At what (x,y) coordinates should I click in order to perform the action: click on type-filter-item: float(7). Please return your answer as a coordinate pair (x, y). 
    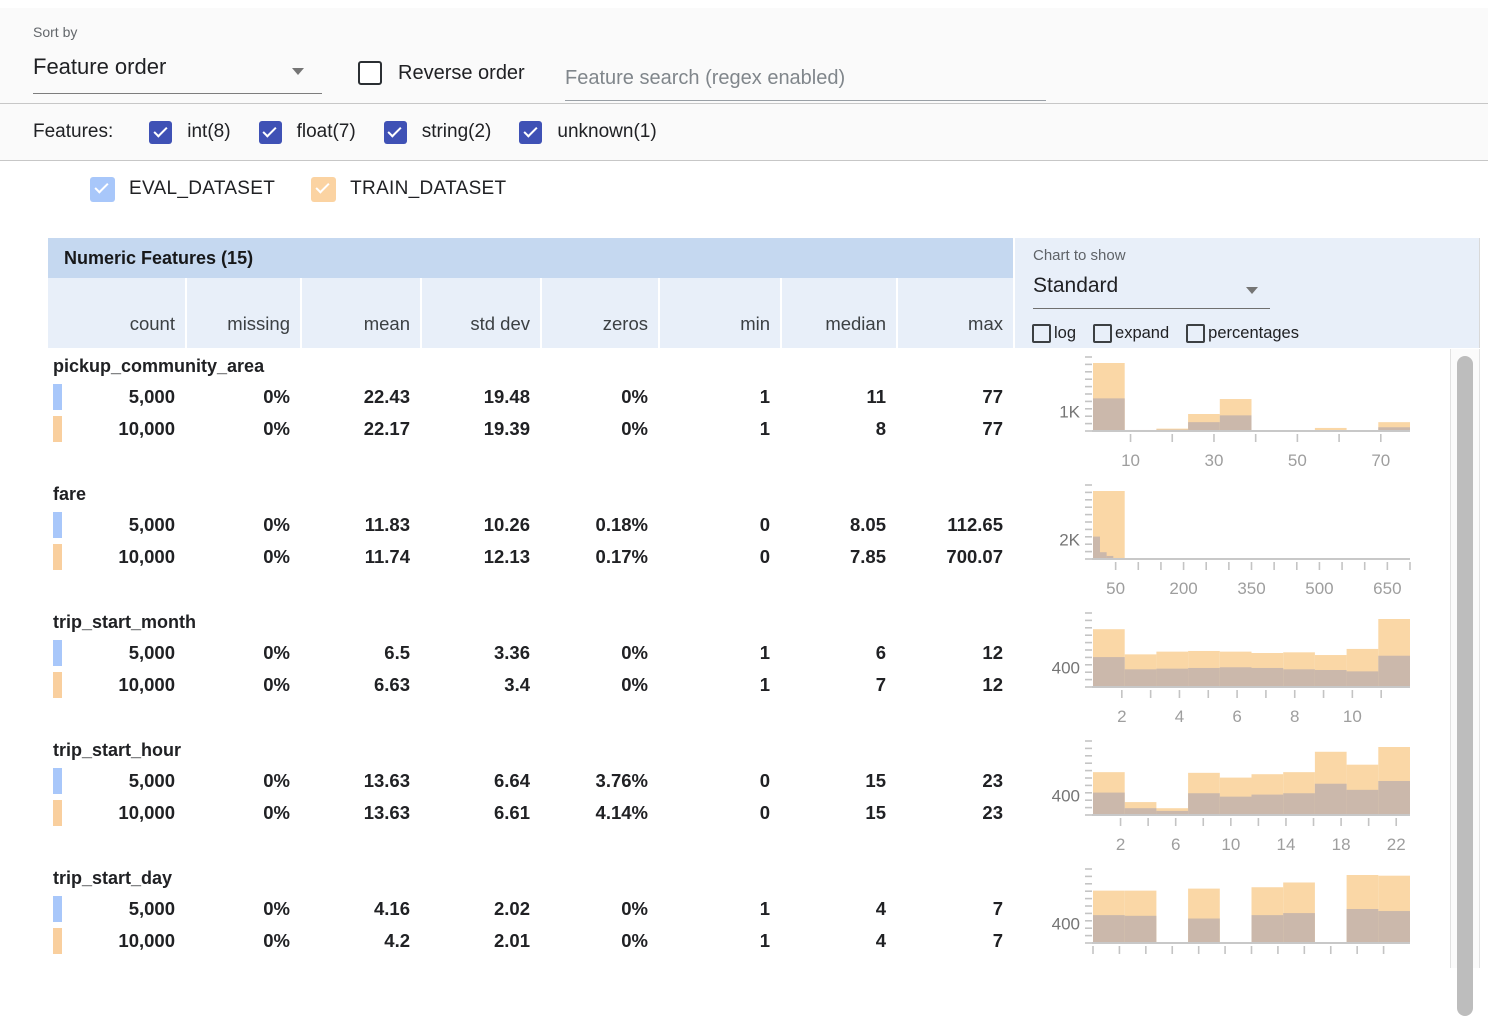
    Looking at the image, I should click on (307, 132).